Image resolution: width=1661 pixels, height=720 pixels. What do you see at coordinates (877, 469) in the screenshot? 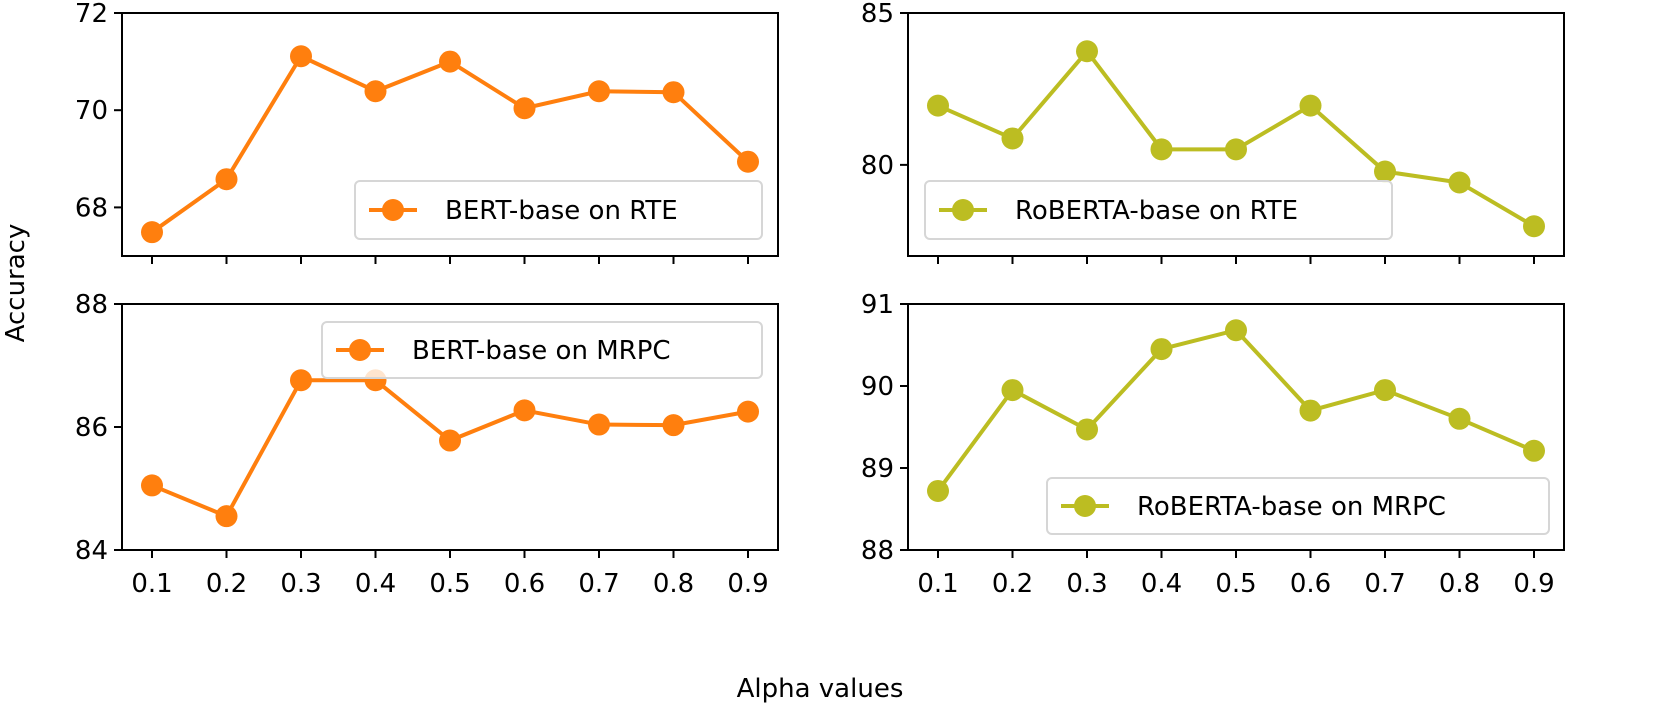
I see `y-tick-label: 89` at bounding box center [877, 469].